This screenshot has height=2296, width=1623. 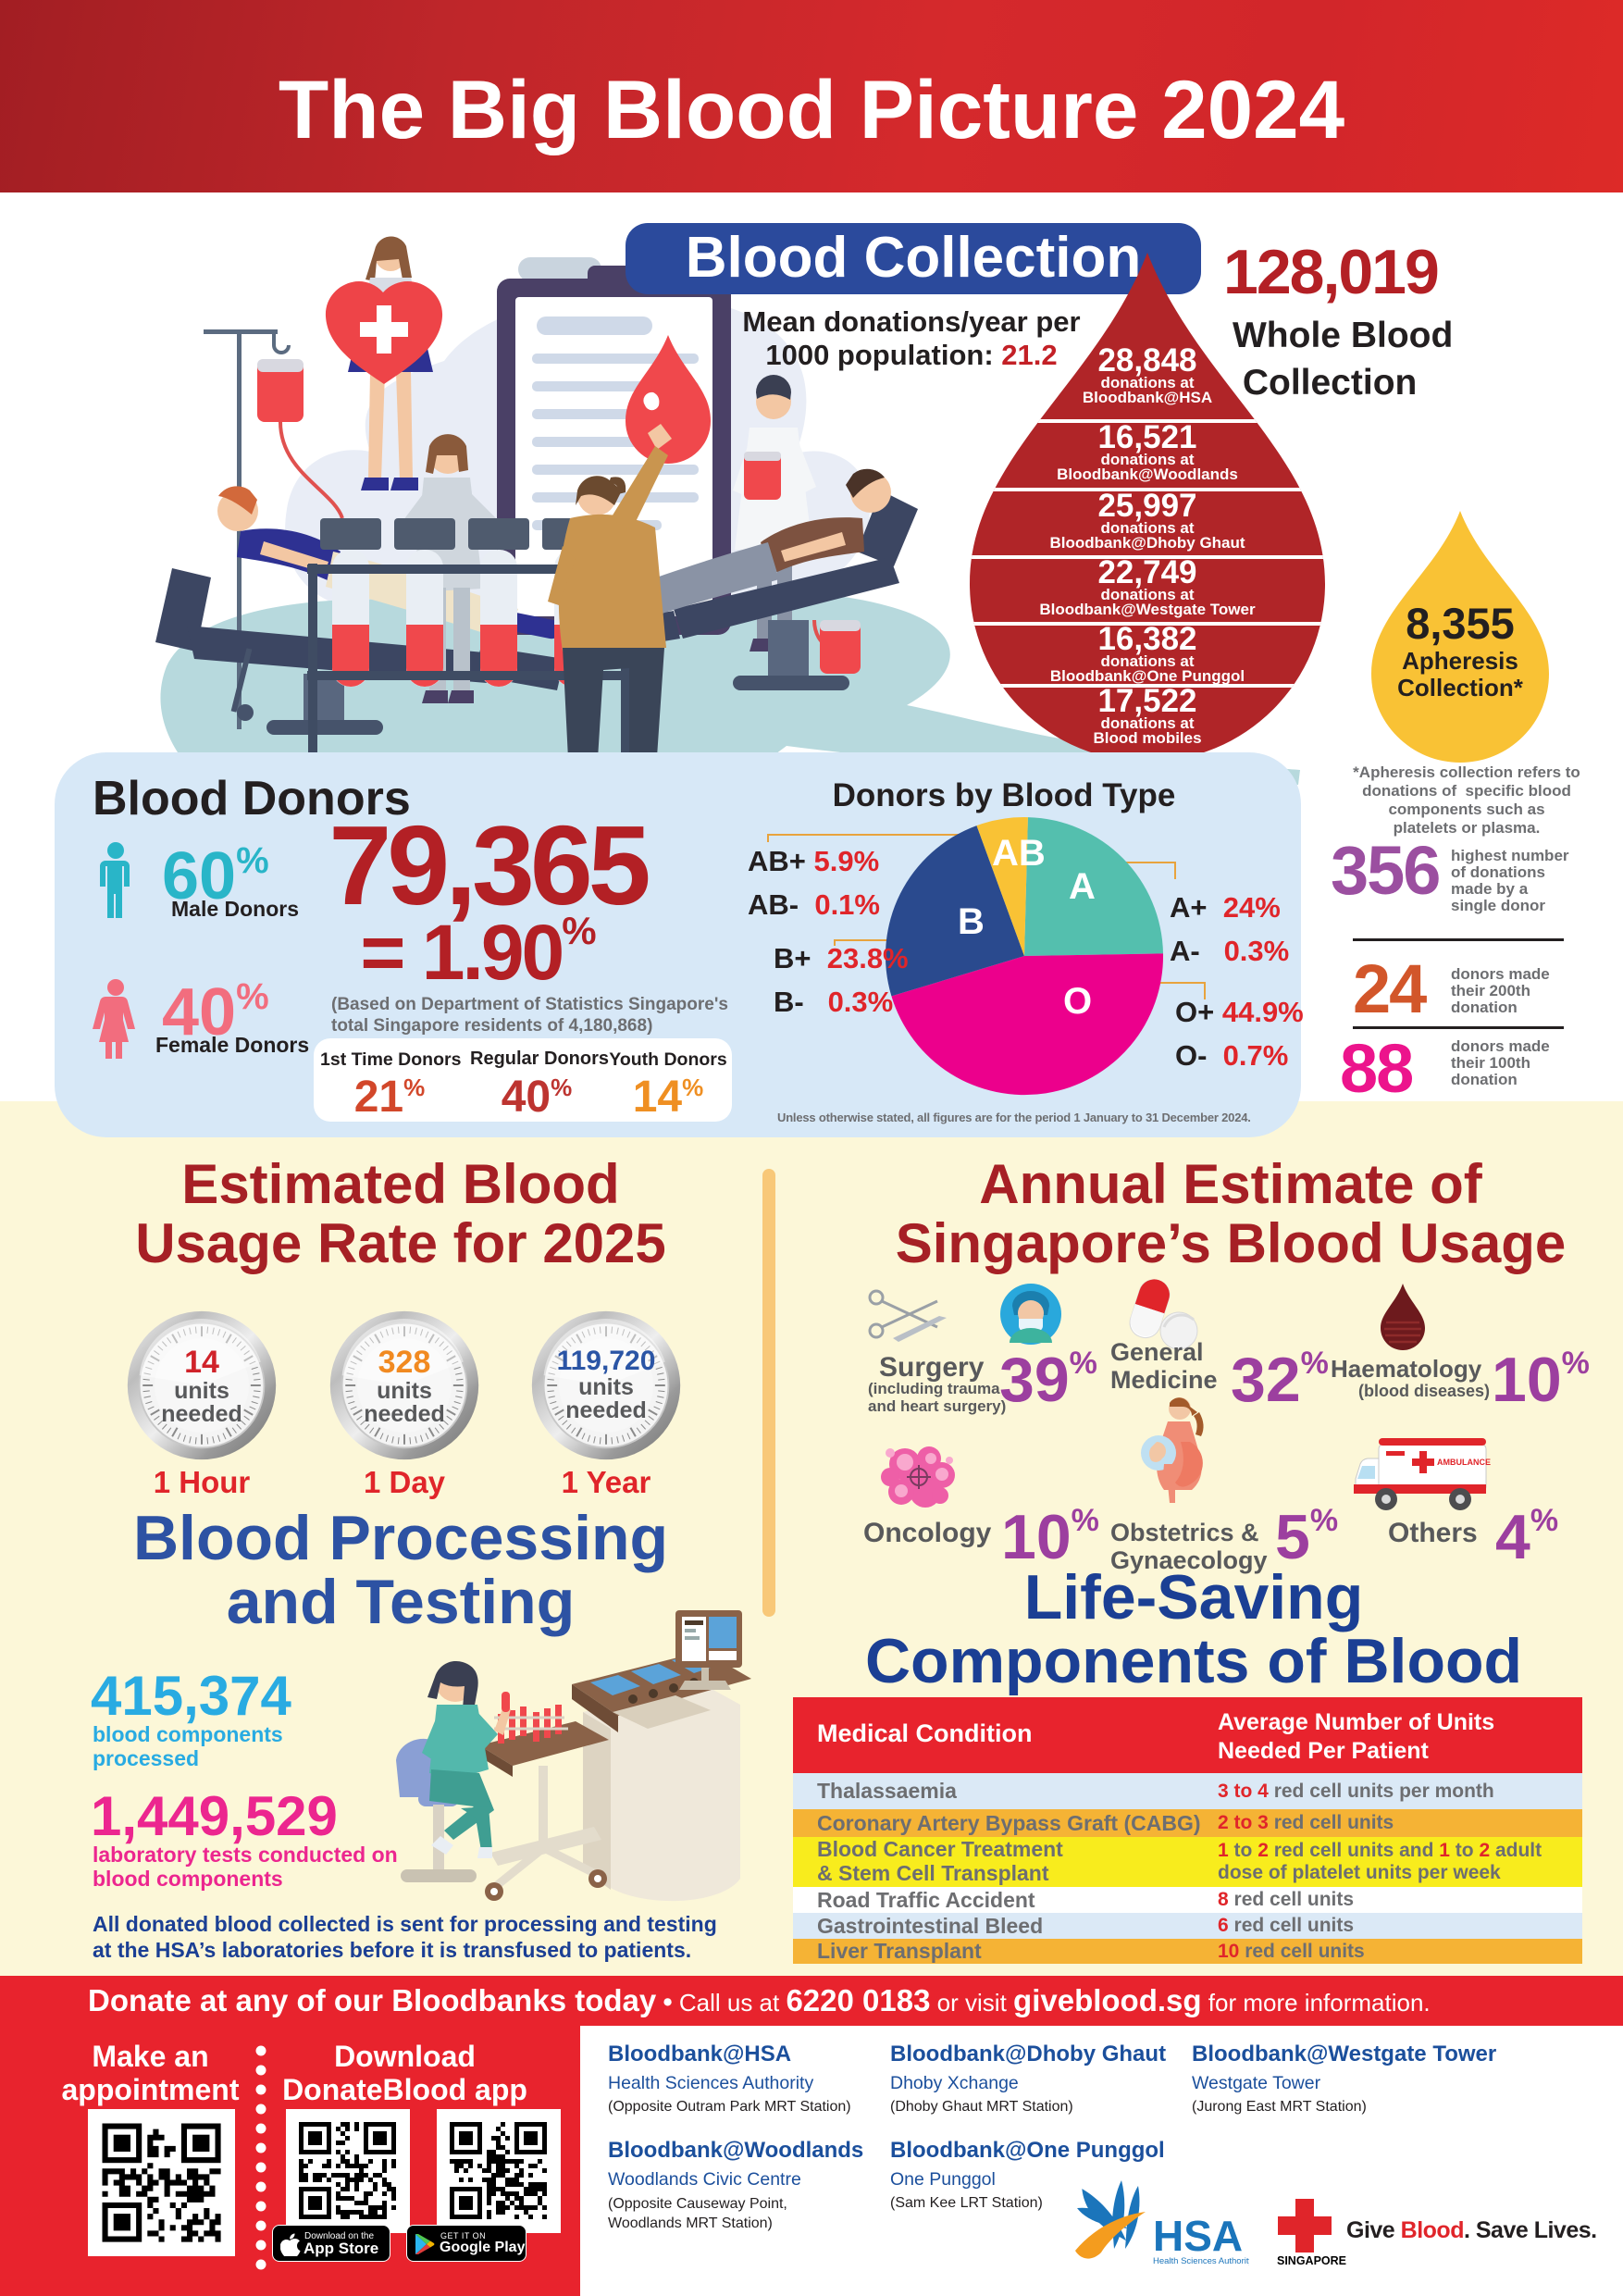 What do you see at coordinates (971, 922) in the screenshot?
I see `svg-text: B` at bounding box center [971, 922].